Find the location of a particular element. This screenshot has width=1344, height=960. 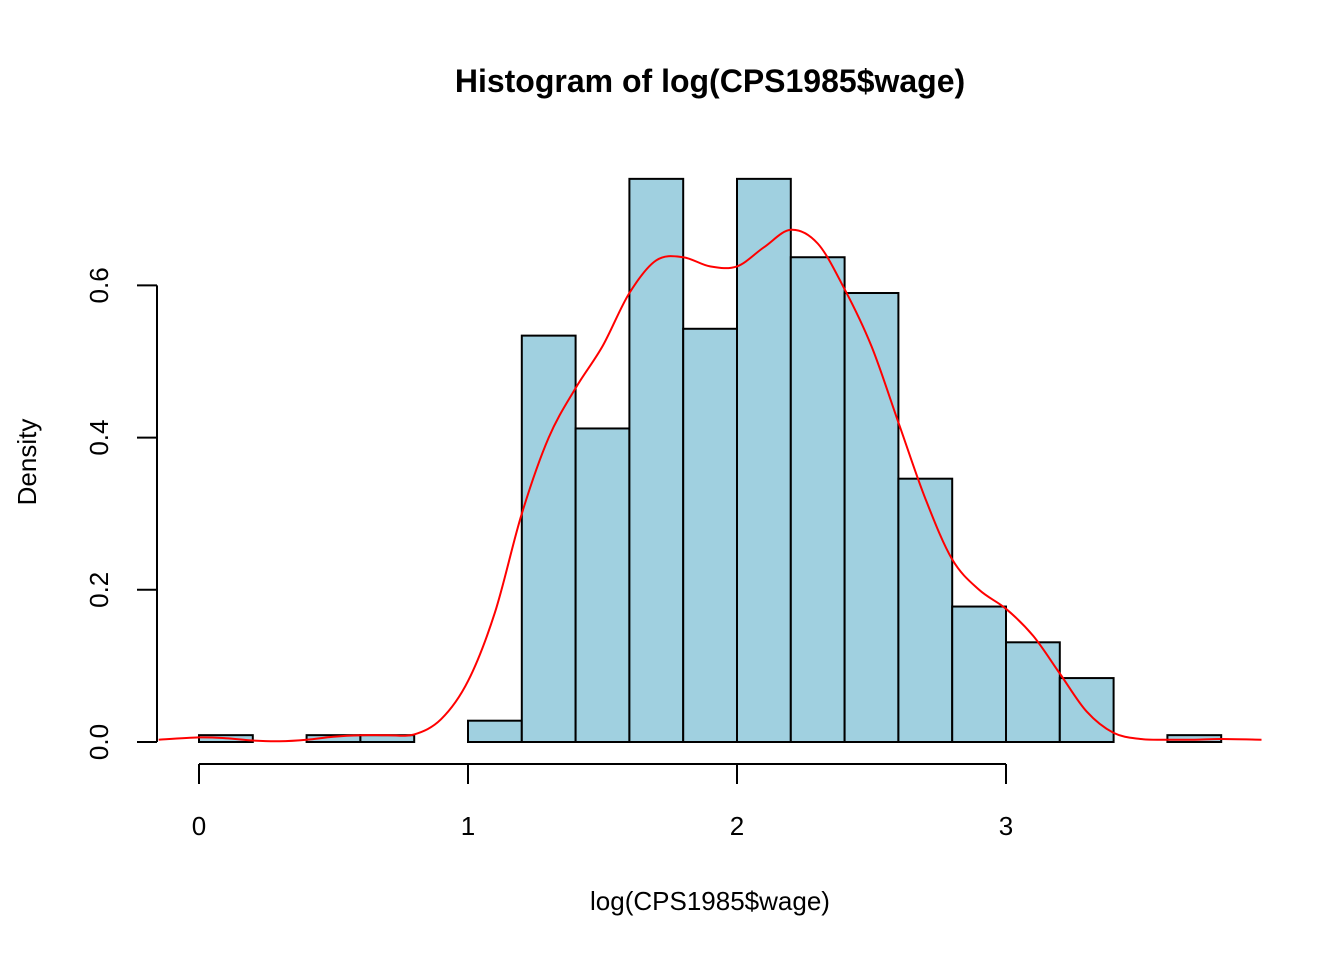

y-tick-label: 0.6 is located at coordinates (99, 285).